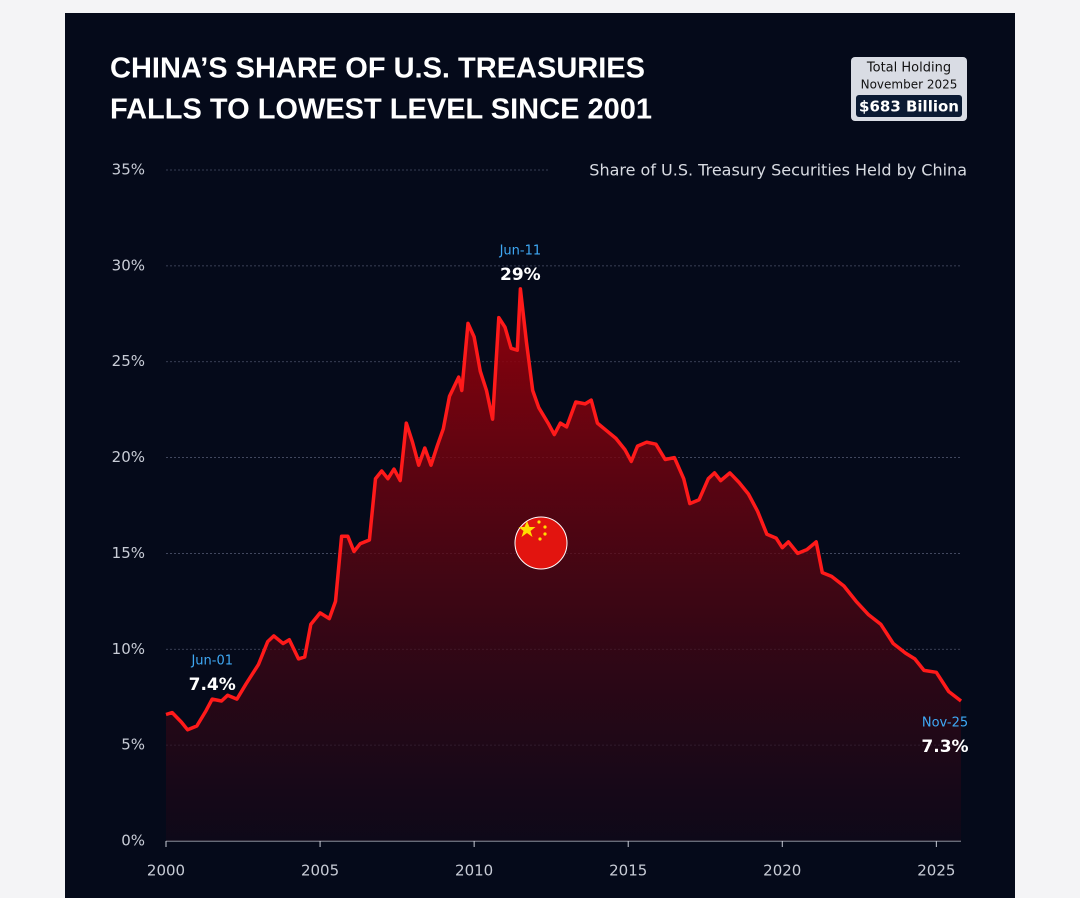 The image size is (1080, 898). Describe the element at coordinates (128, 457) in the screenshot. I see `y-tick-label: 20%` at that location.